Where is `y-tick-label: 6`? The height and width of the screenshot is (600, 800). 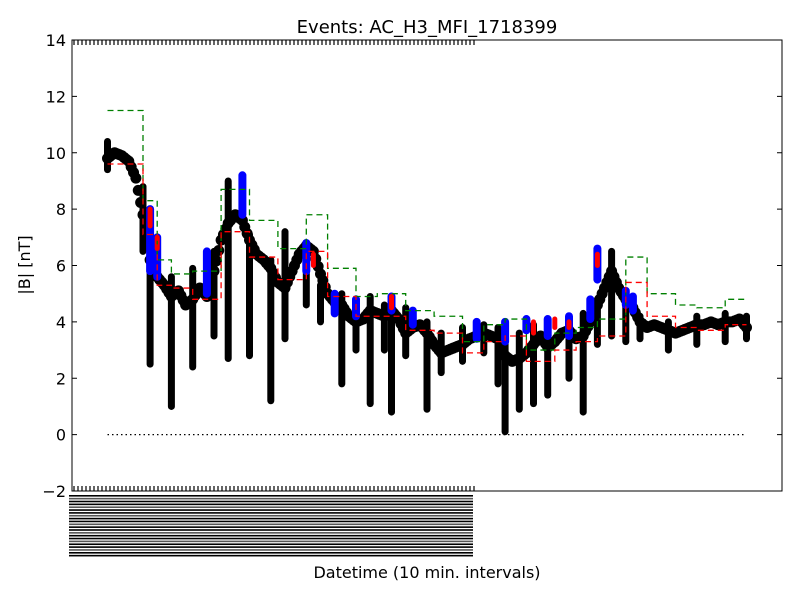
y-tick-label: 6 is located at coordinates (61, 266).